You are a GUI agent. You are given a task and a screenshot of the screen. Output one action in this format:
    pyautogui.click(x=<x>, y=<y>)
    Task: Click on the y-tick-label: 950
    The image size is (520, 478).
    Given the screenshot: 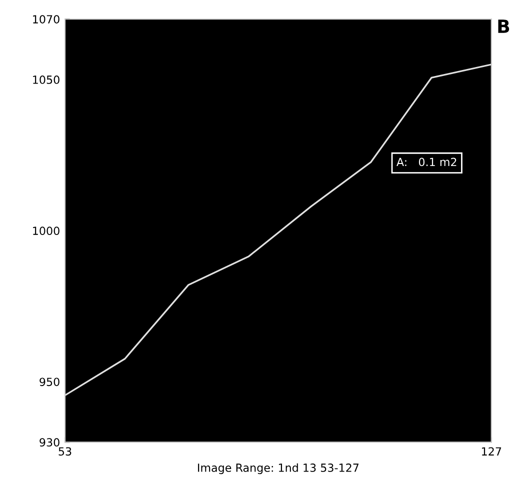 What is the action you would take?
    pyautogui.click(x=50, y=382)
    